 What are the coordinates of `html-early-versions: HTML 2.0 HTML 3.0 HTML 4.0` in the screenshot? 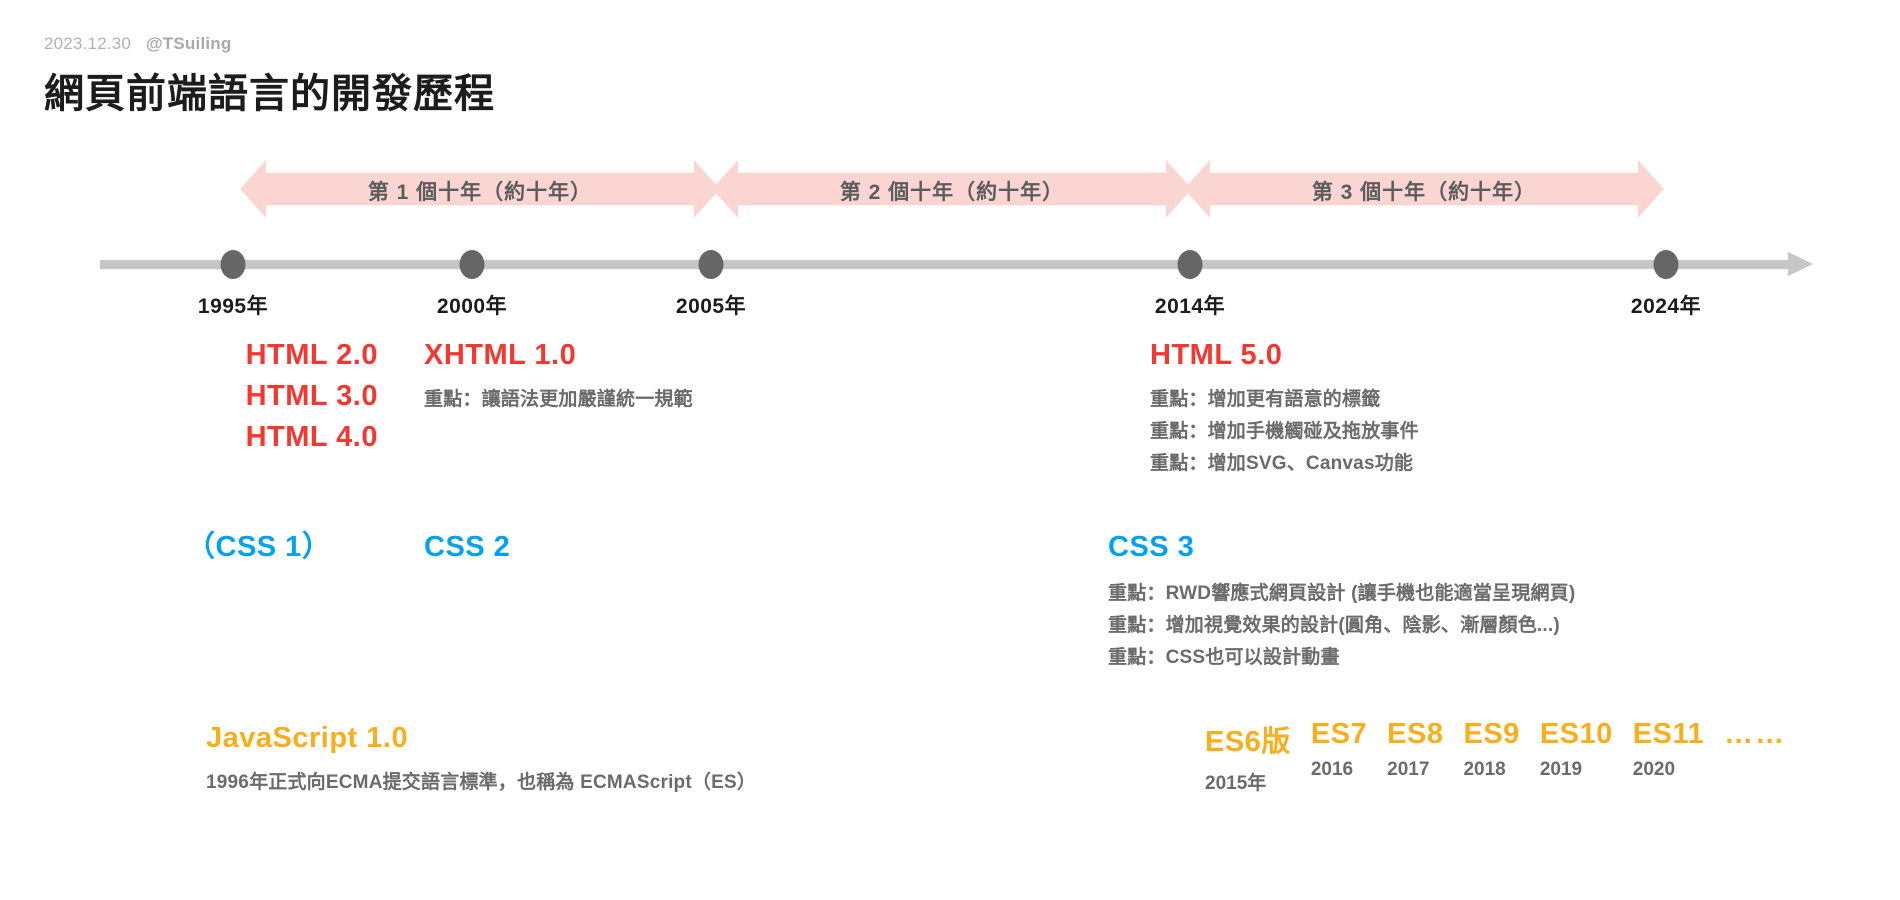 It's located at (278, 397).